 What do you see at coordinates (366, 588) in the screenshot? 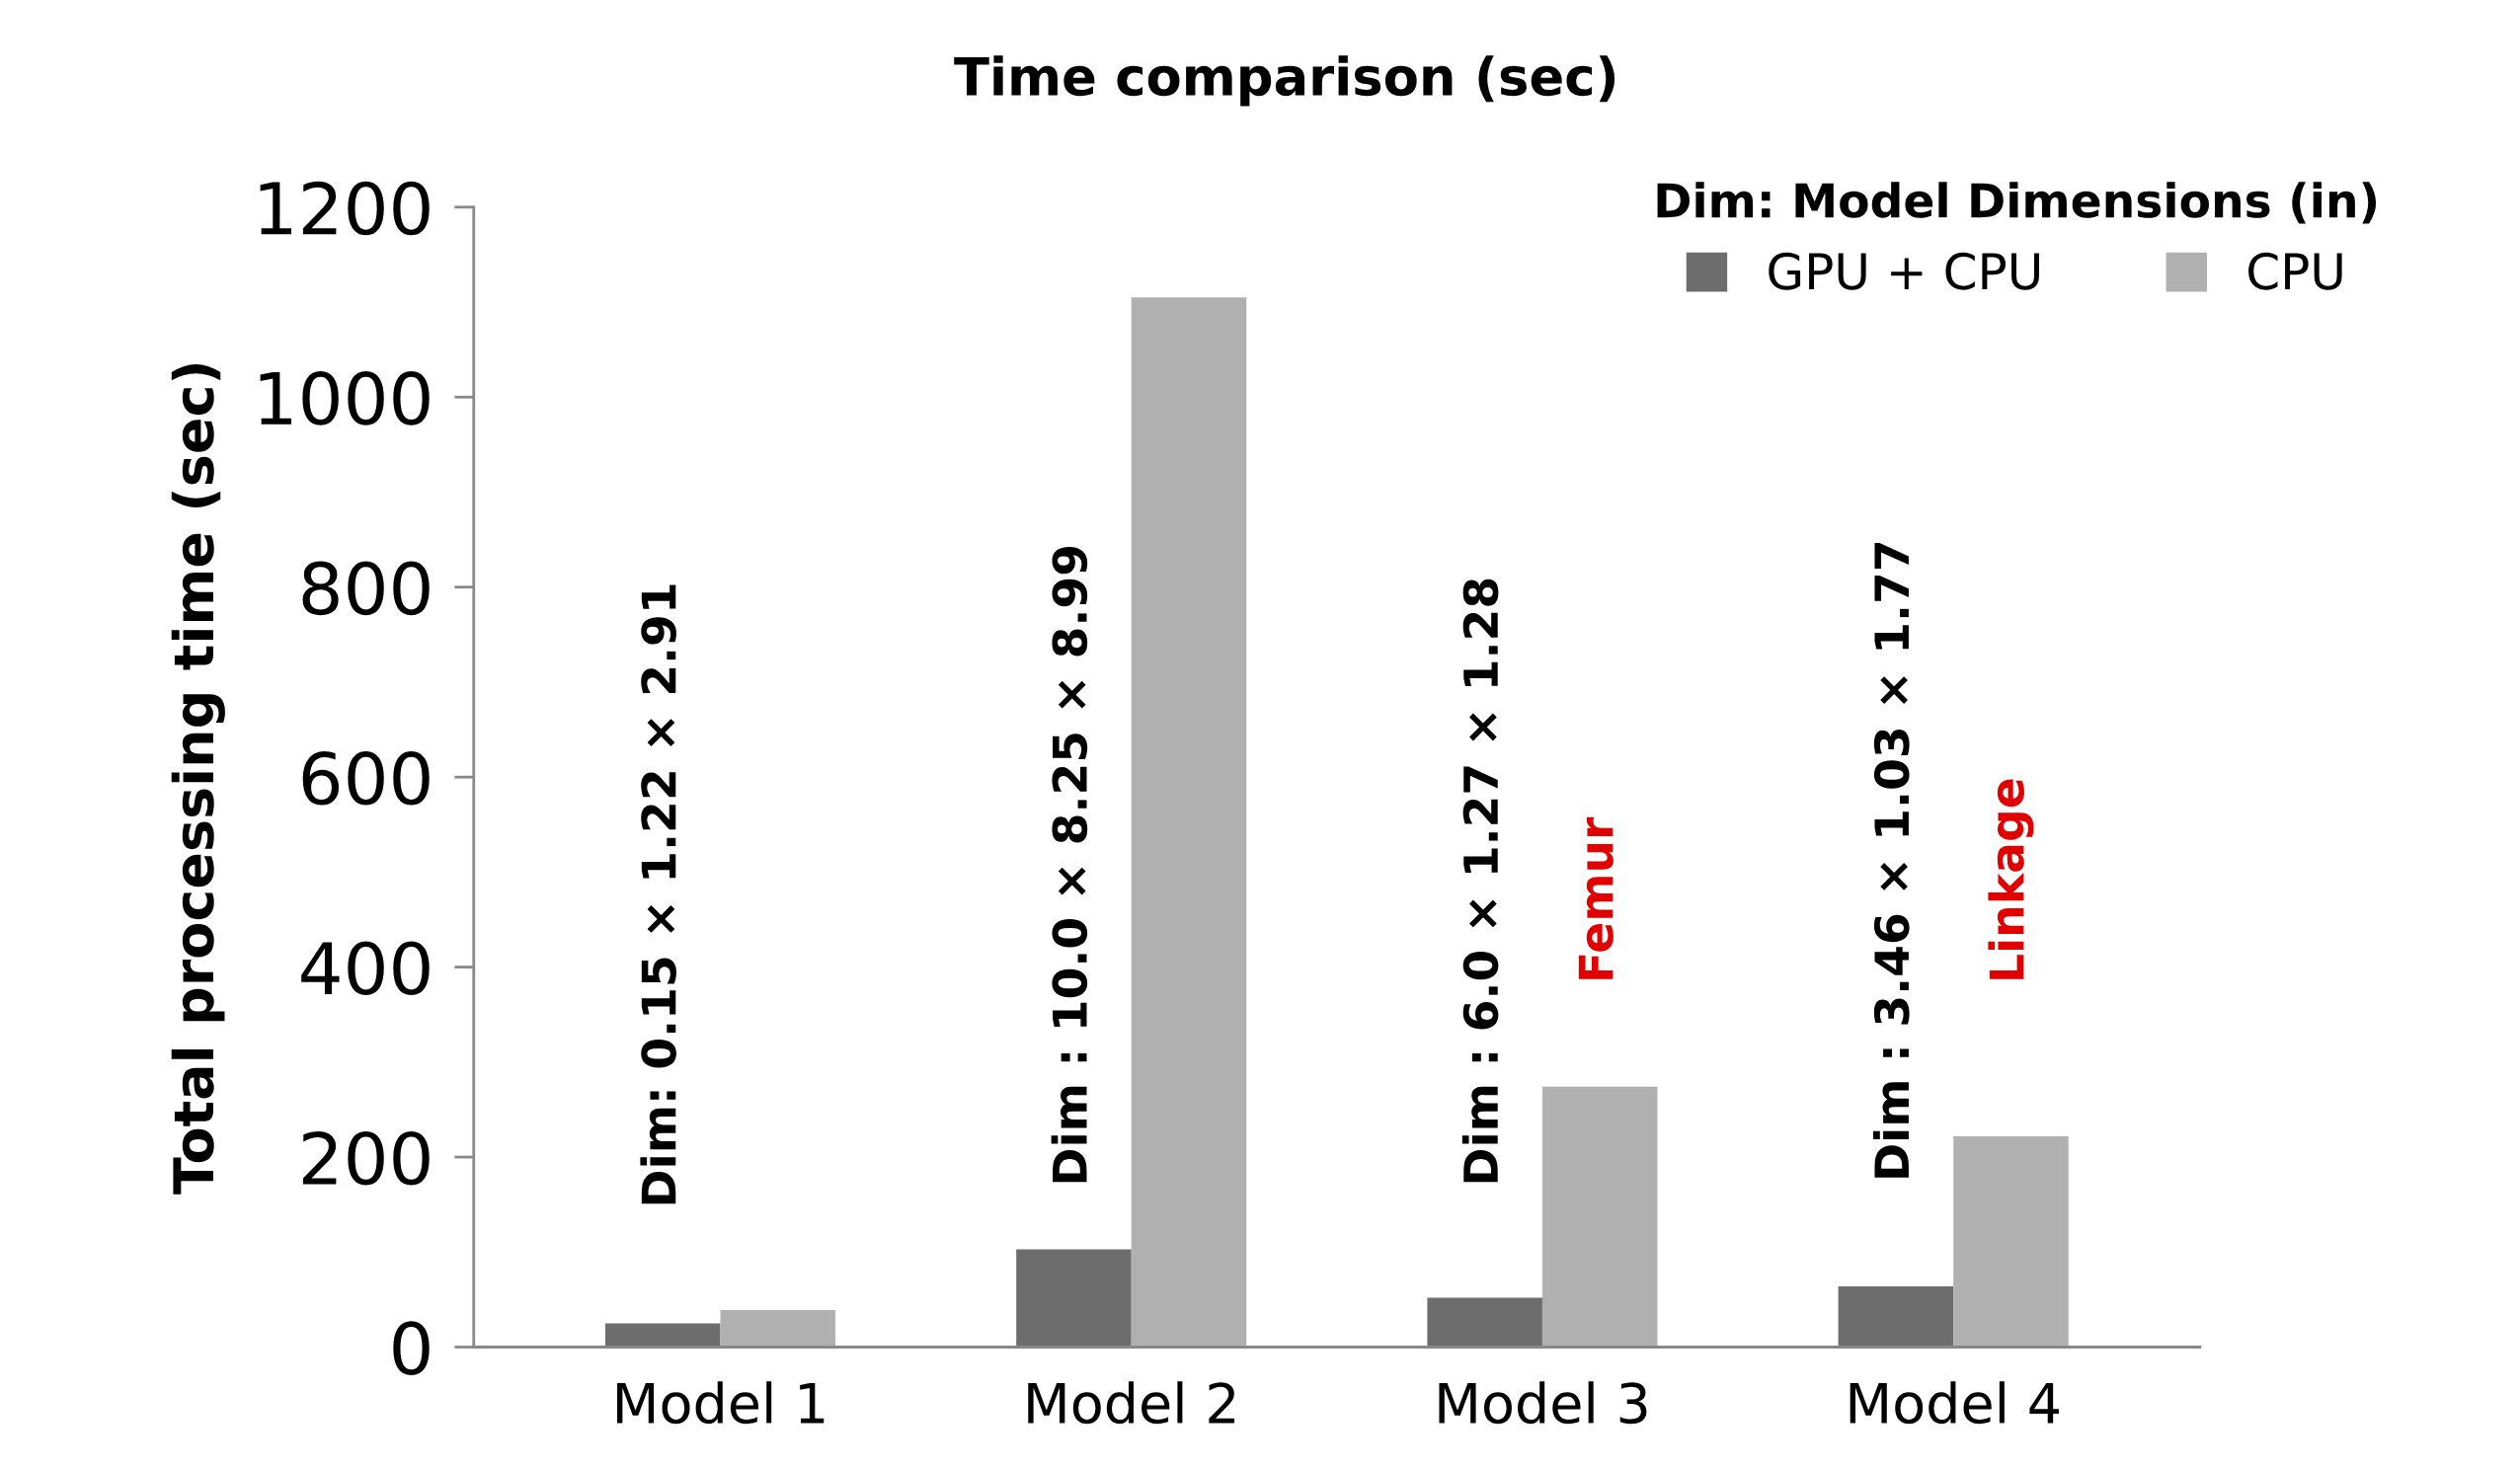
I see `y-tick-label: 800` at bounding box center [366, 588].